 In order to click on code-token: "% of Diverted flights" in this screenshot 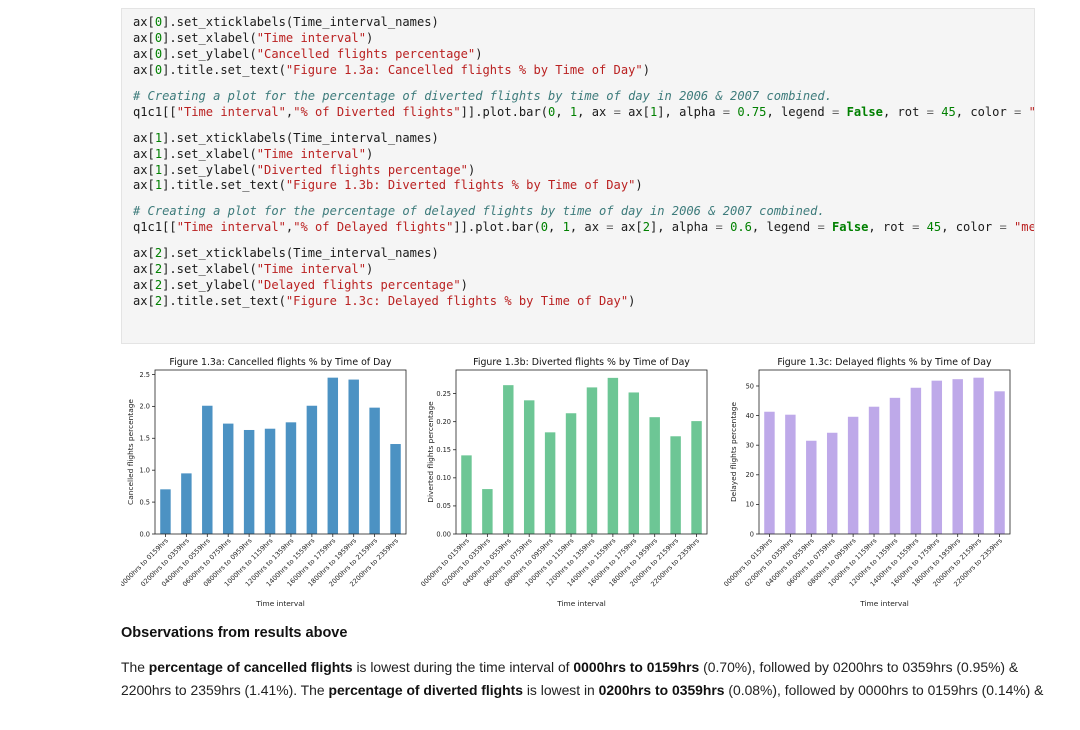, I will do `click(377, 111)`.